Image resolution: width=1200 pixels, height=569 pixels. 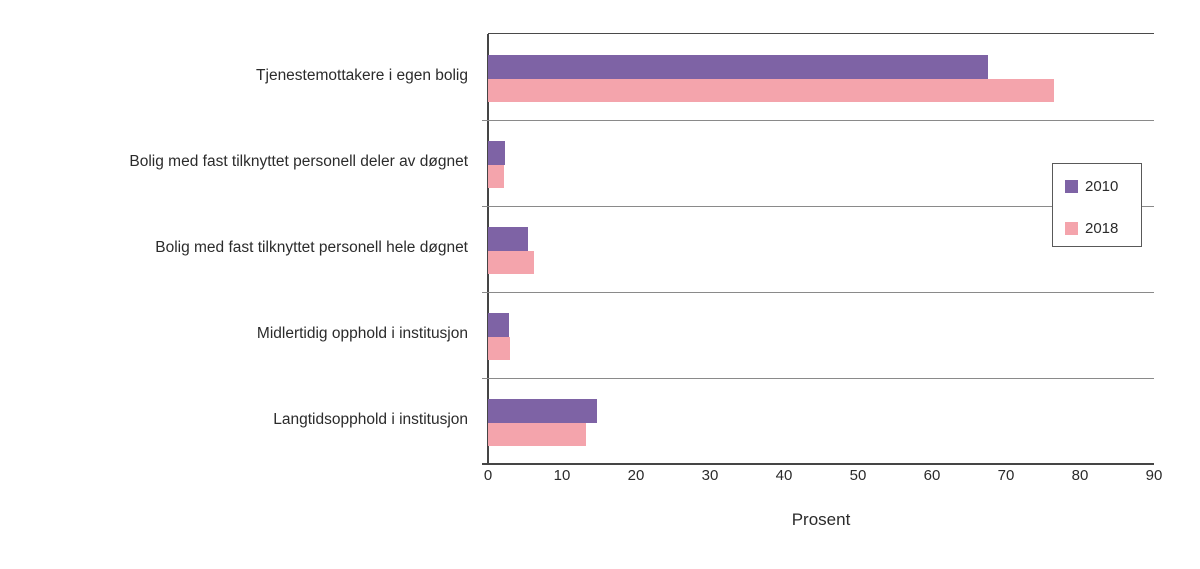 I want to click on legend-item-2010: 2010, so click(x=1091, y=186).